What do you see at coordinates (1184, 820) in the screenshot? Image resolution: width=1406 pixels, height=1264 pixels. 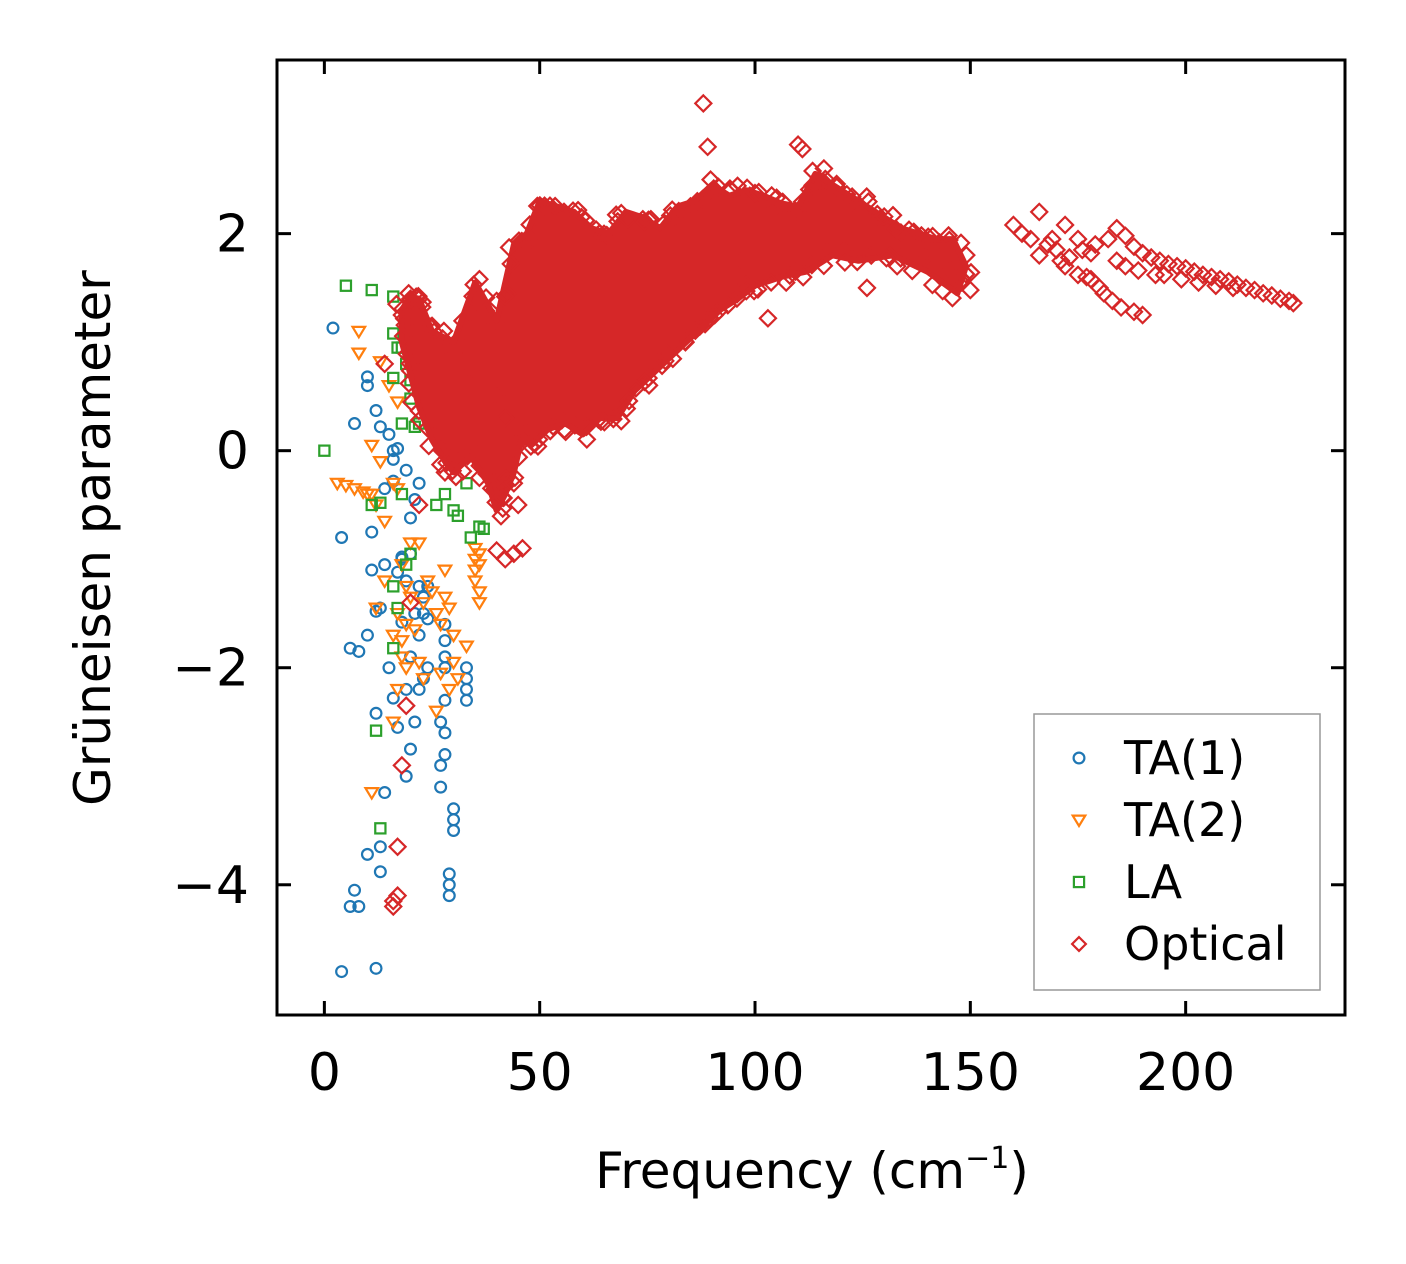 I see `legend-label: TA(2)` at bounding box center [1184, 820].